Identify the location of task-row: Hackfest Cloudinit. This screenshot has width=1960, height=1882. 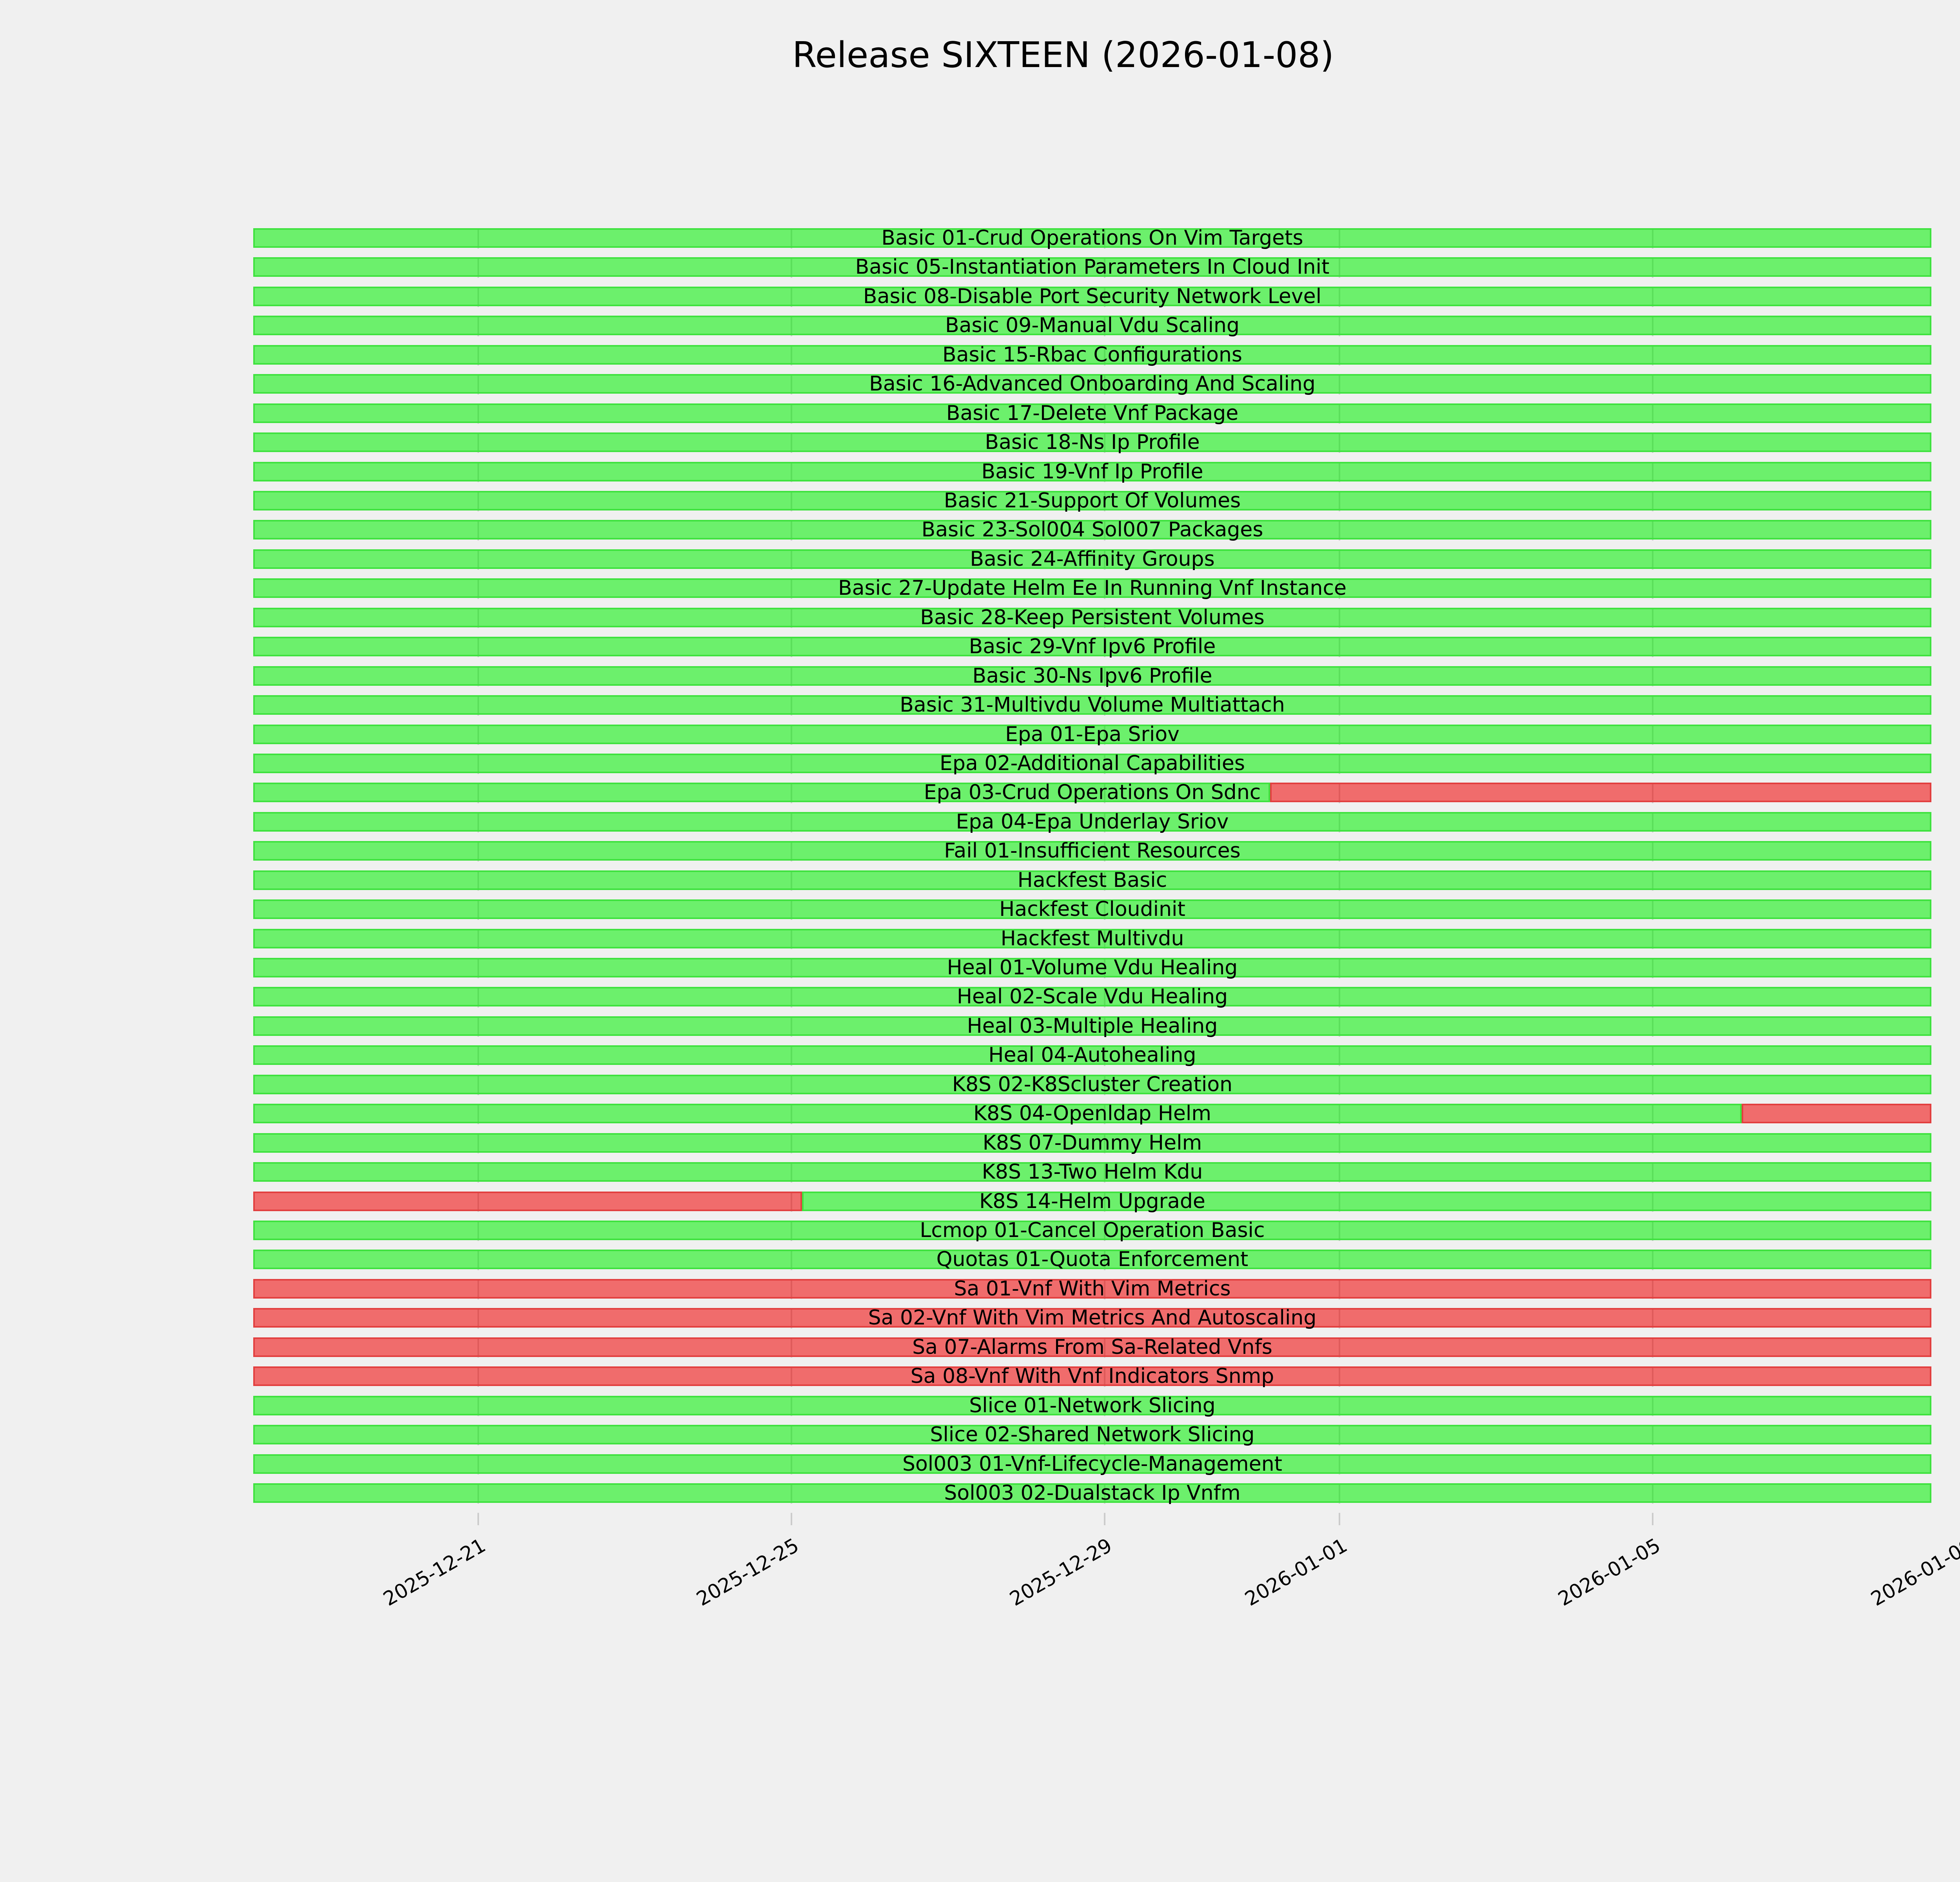
(1092, 909).